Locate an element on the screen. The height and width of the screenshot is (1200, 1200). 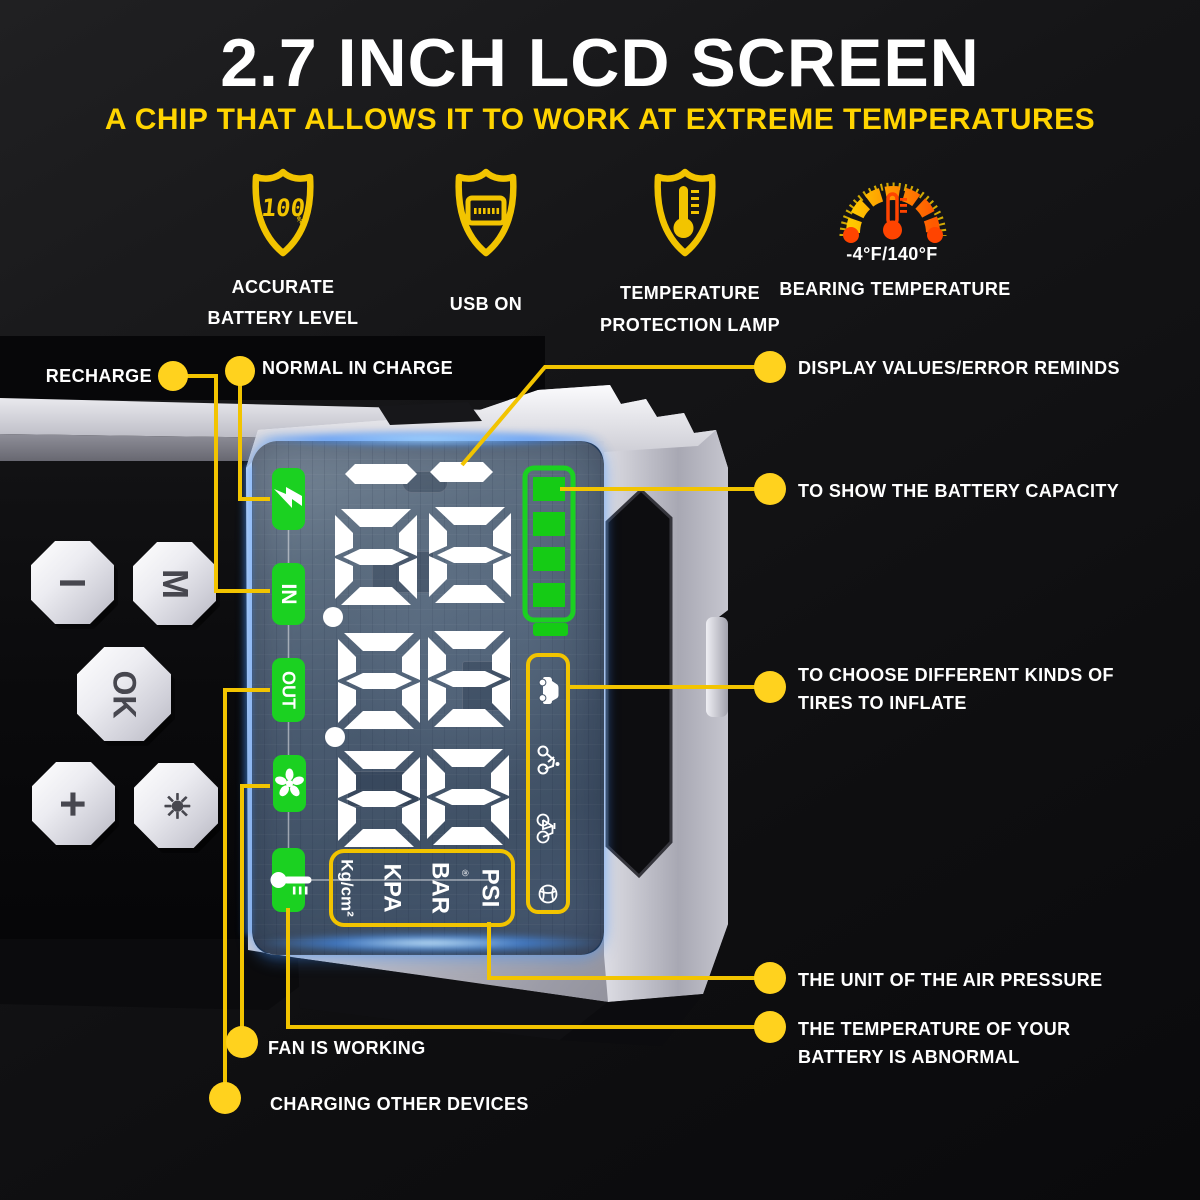
normal-in-charge-dot is located at coordinates (240, 371).